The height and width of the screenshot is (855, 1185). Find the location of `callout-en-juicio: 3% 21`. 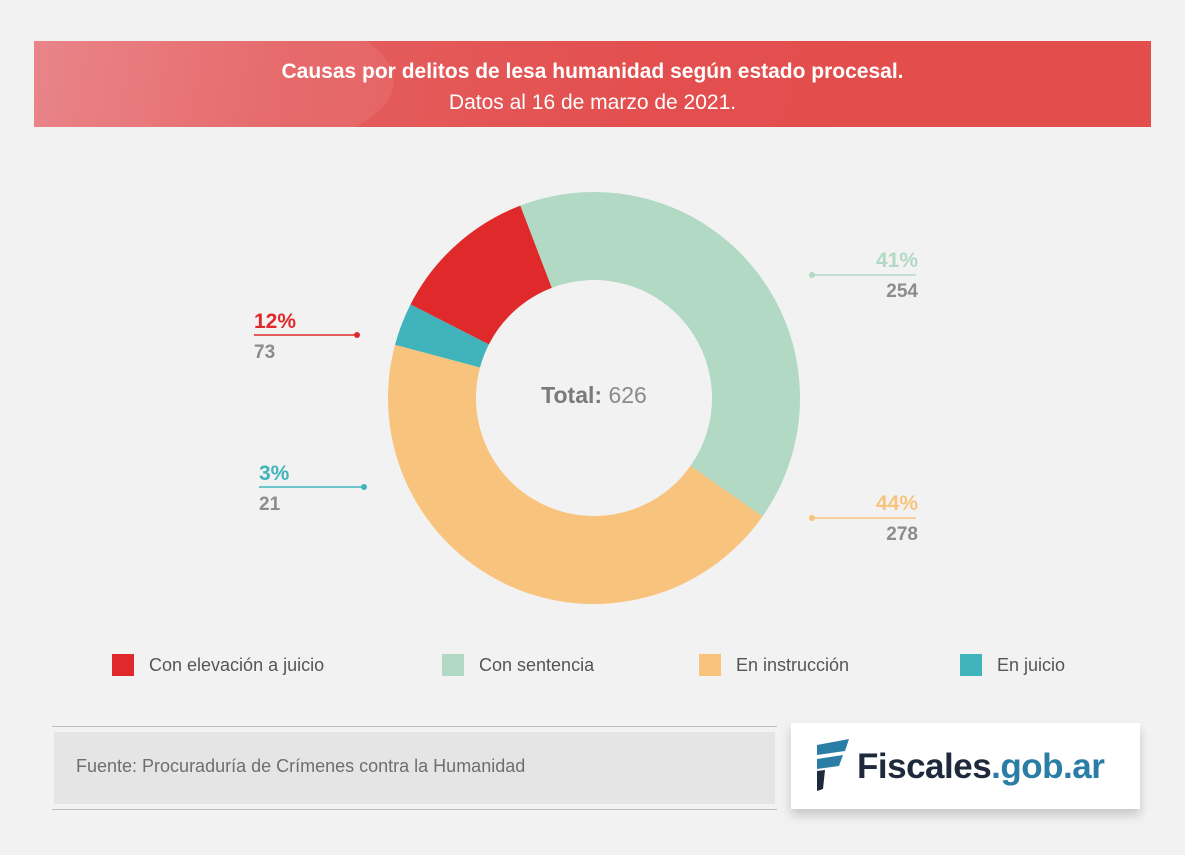

callout-en-juicio: 3% 21 is located at coordinates (274, 489).